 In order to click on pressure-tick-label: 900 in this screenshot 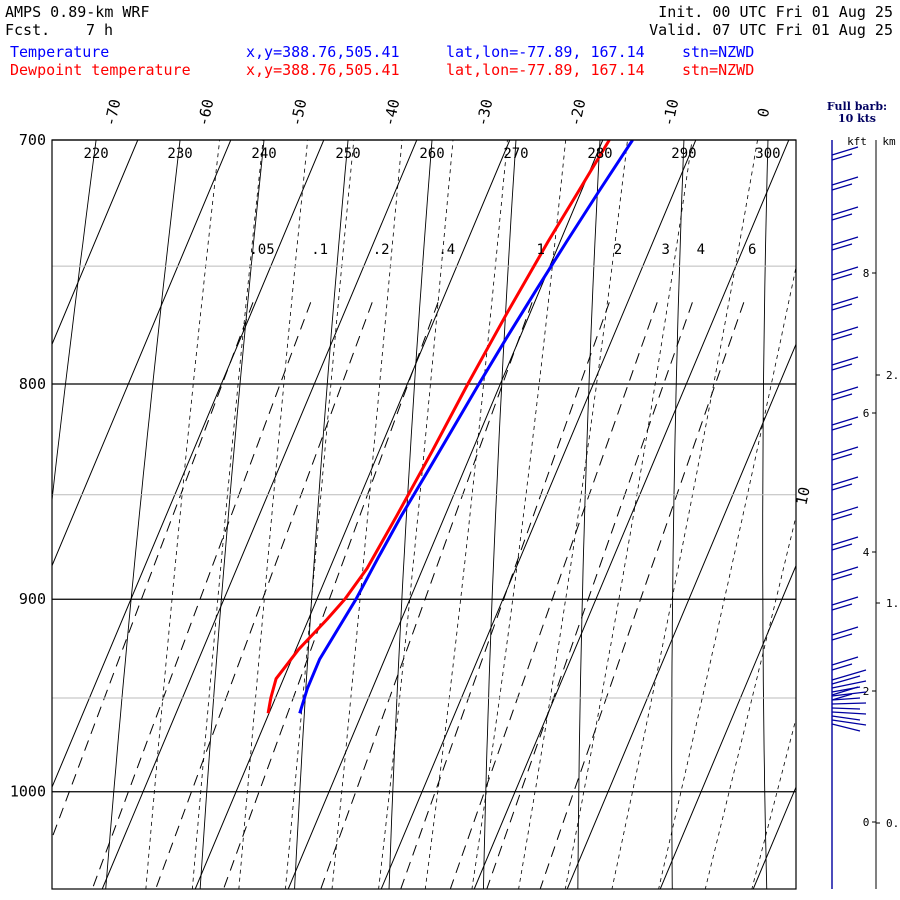, I will do `click(32, 599)`.